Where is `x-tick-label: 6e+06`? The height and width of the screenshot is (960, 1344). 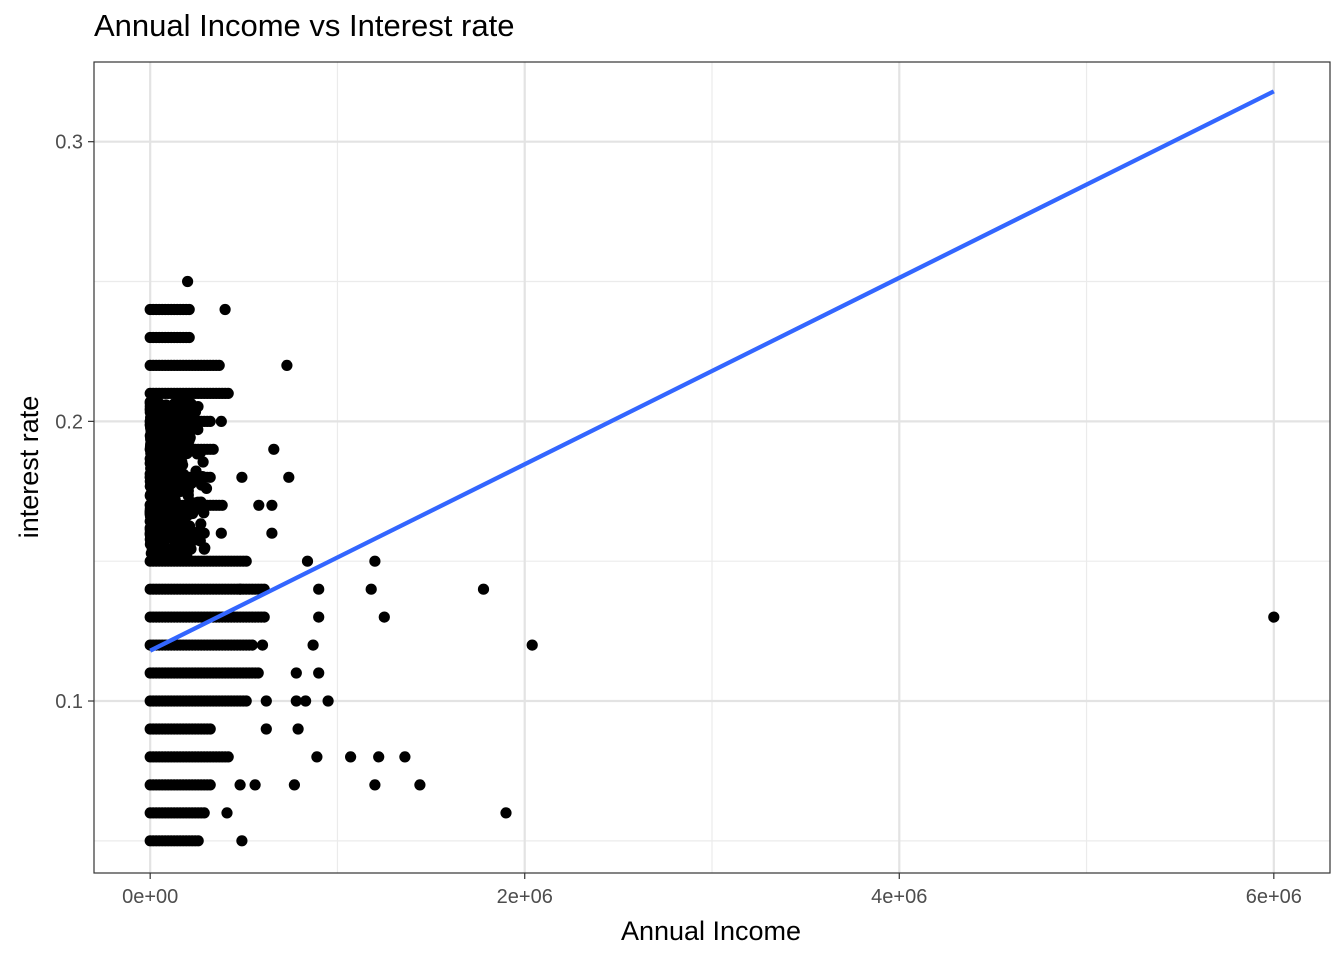 x-tick-label: 6e+06 is located at coordinates (1274, 897).